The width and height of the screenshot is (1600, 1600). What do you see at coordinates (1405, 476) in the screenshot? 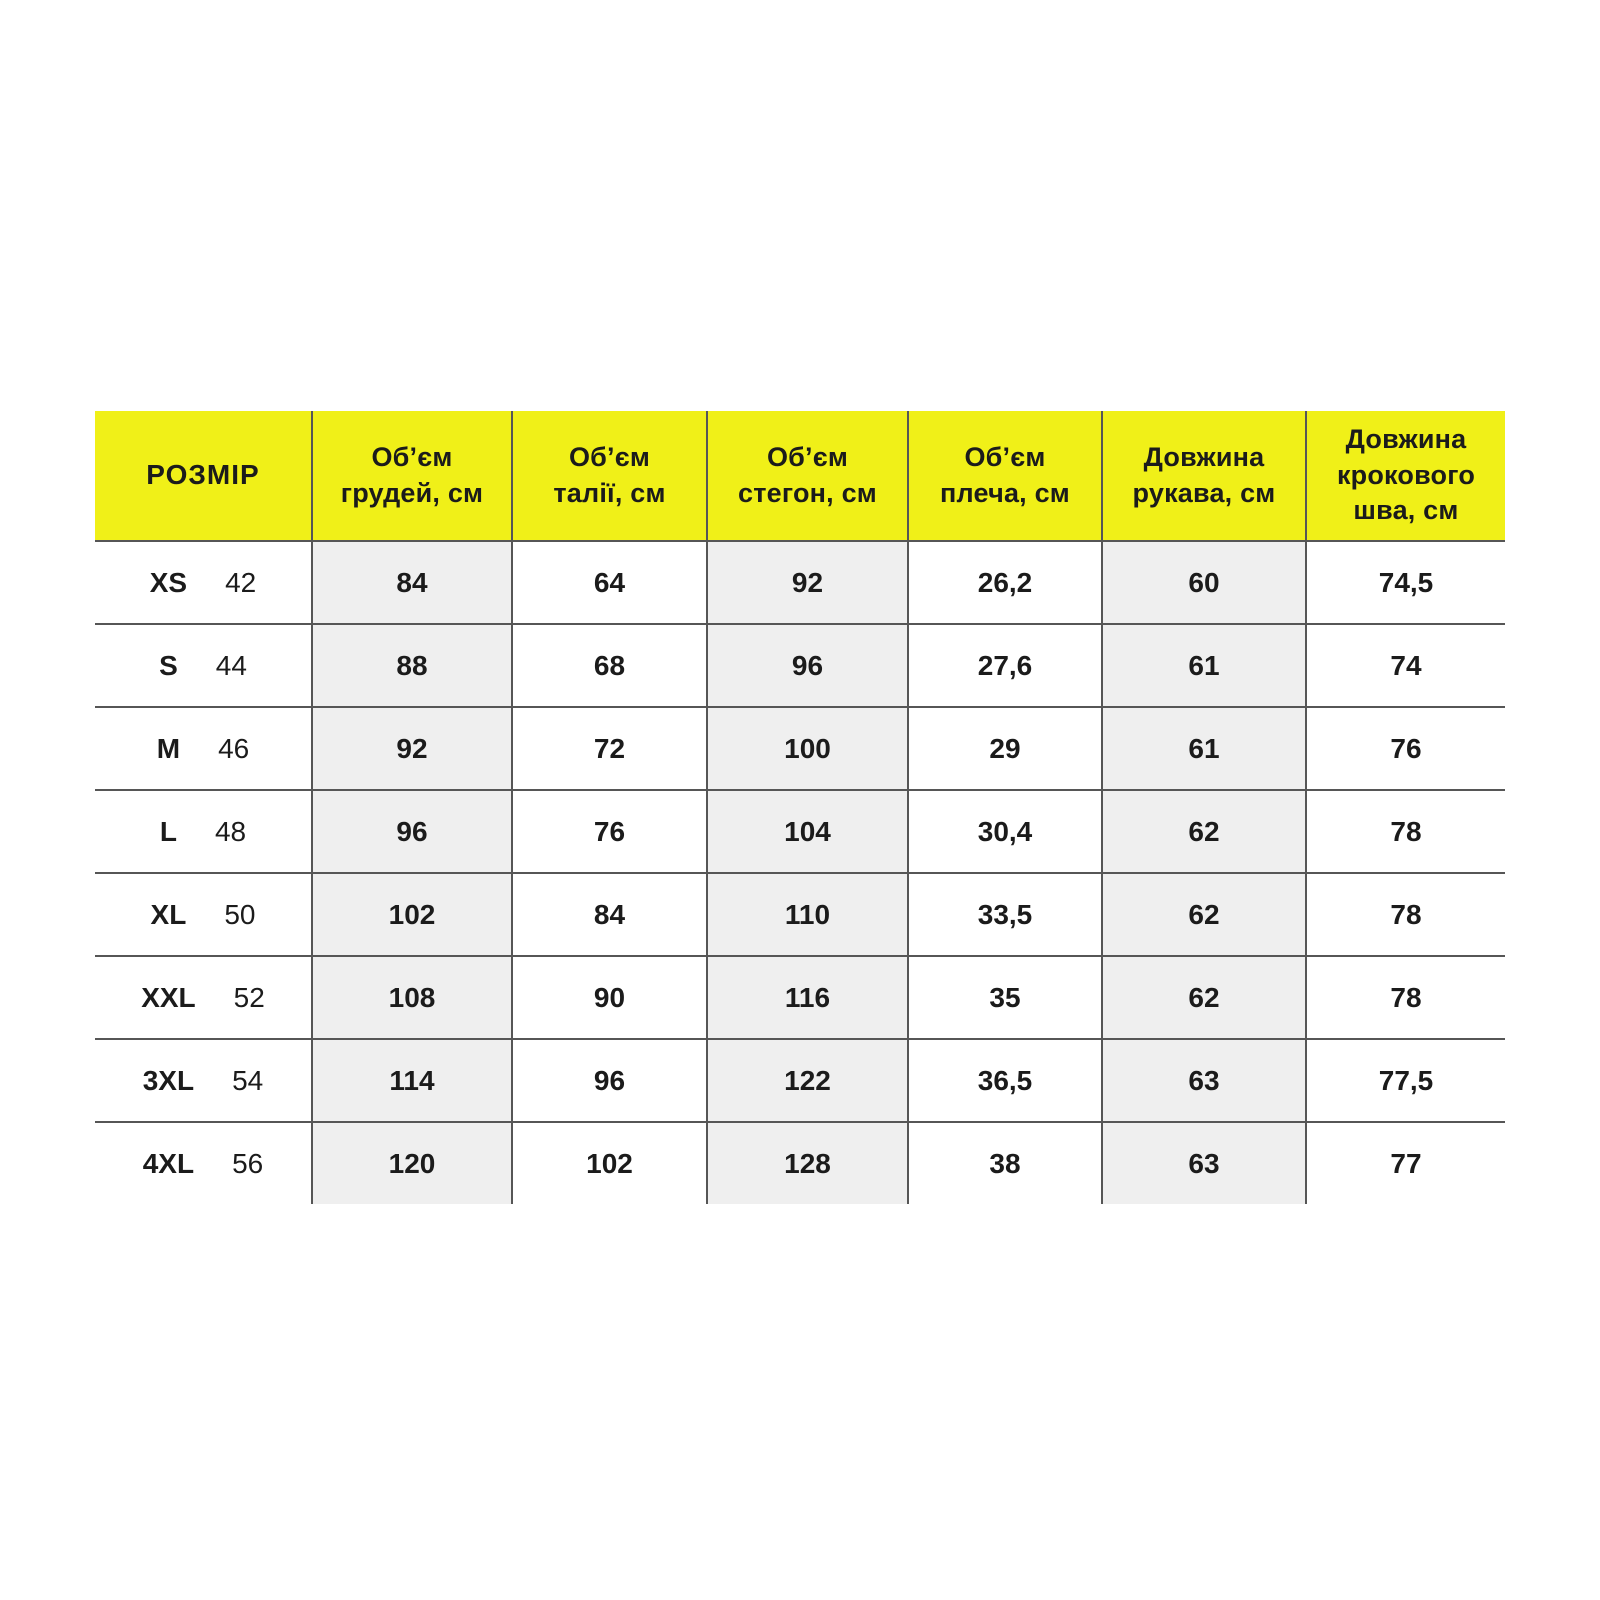
I see `column-header-inseam: Довжина крокового шва, см` at bounding box center [1405, 476].